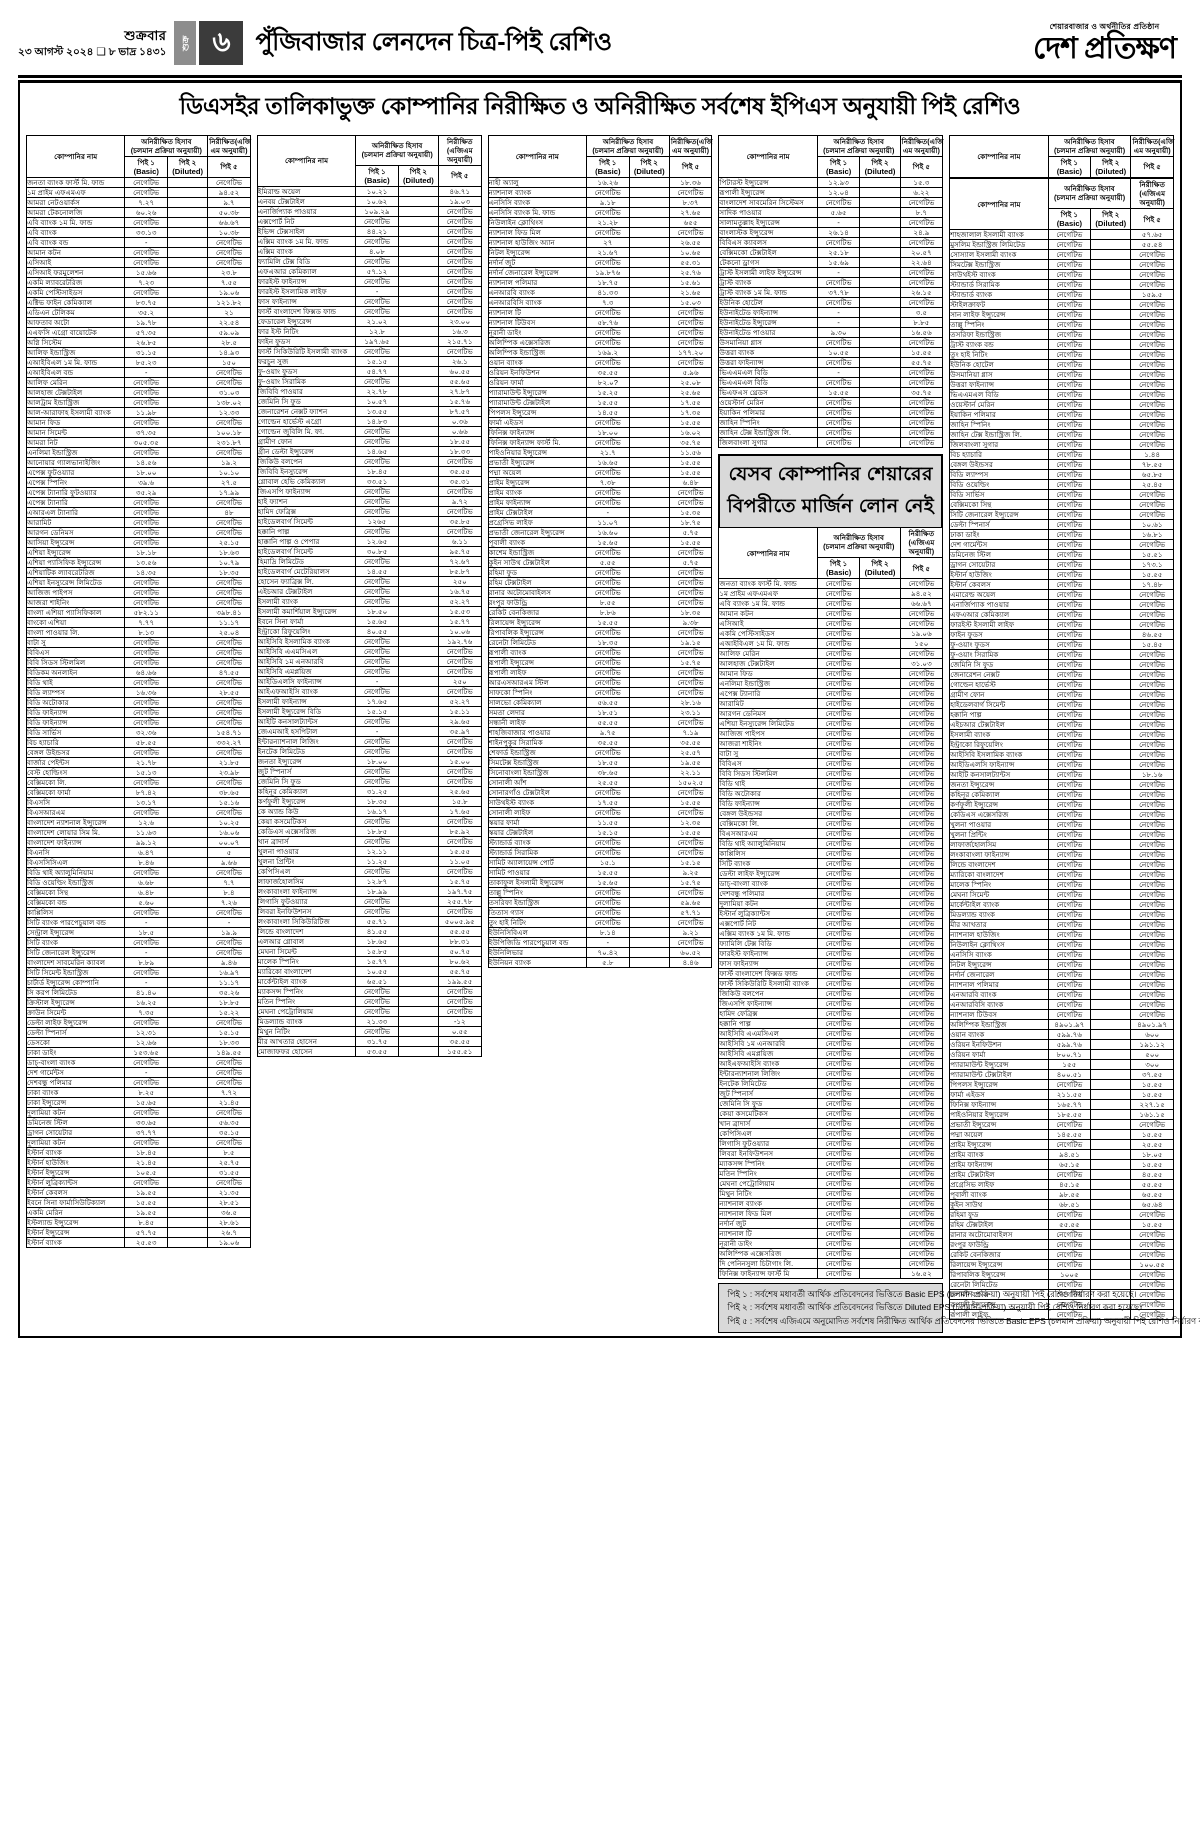 This screenshot has height=1843, width=1200. What do you see at coordinates (768, 1224) in the screenshot?
I see `company-name-cell: নর্দার্ন জুট` at bounding box center [768, 1224].